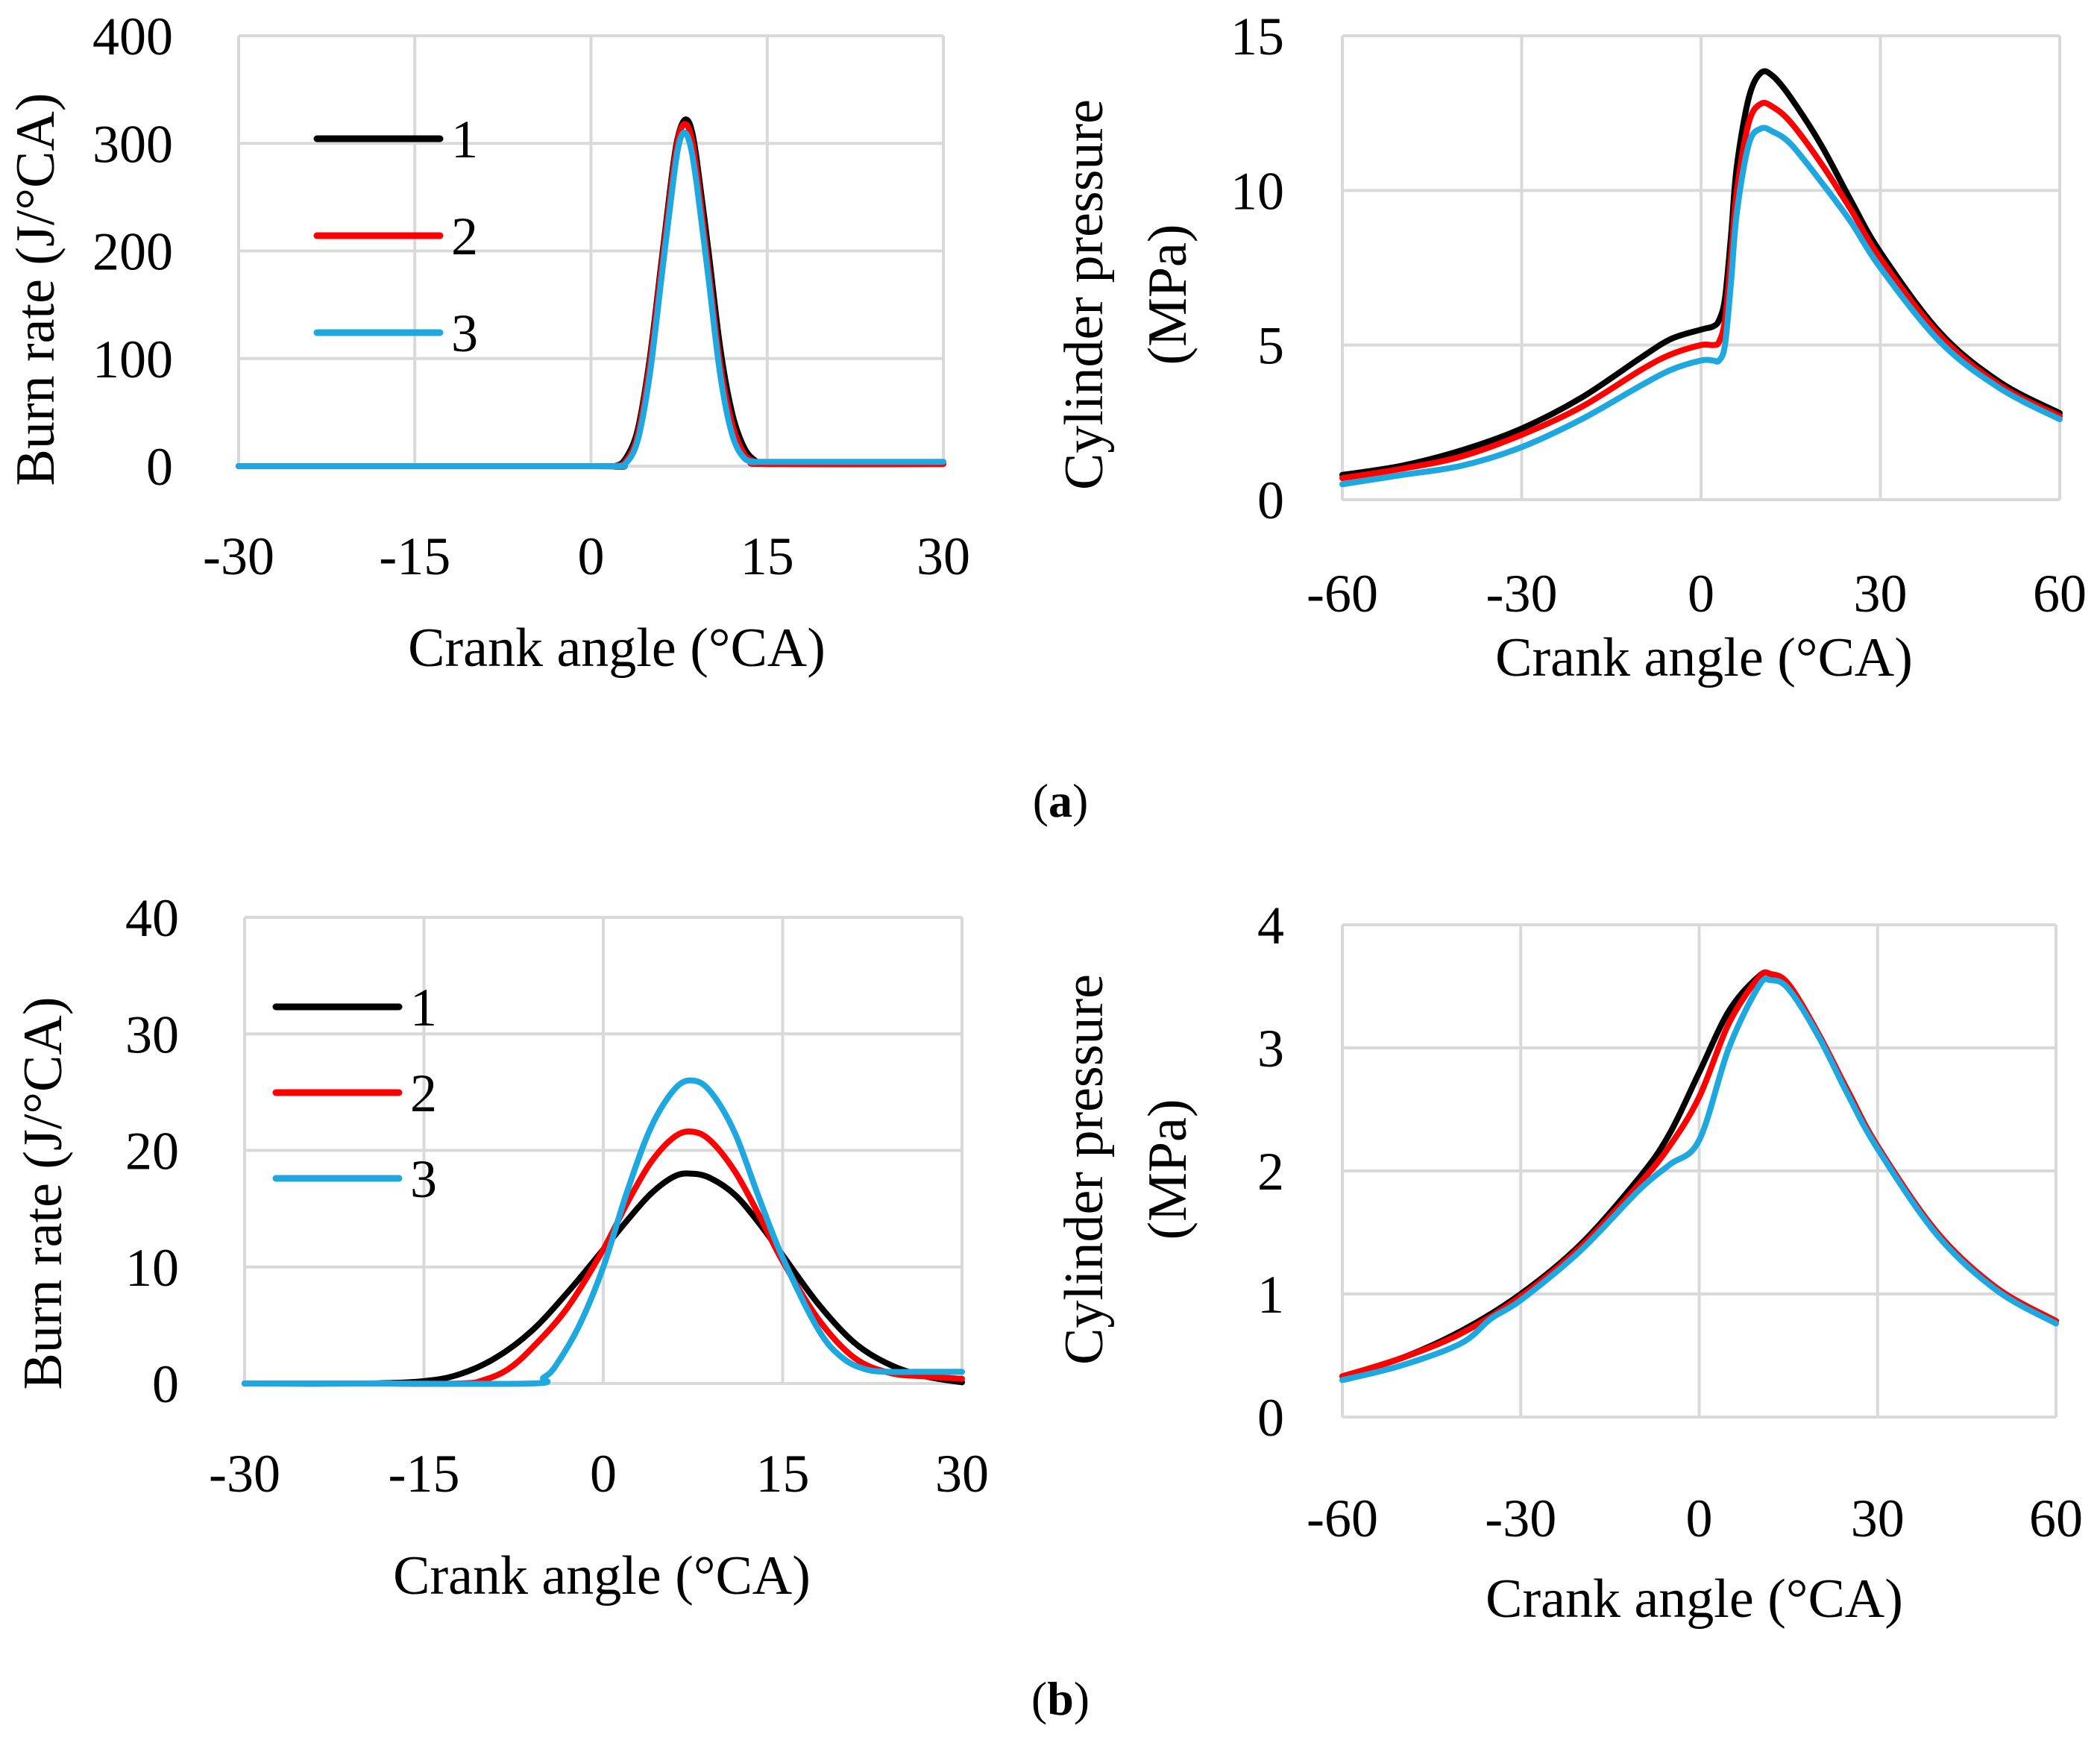  I want to click on y-tick-label-3: 30, so click(152, 1034).